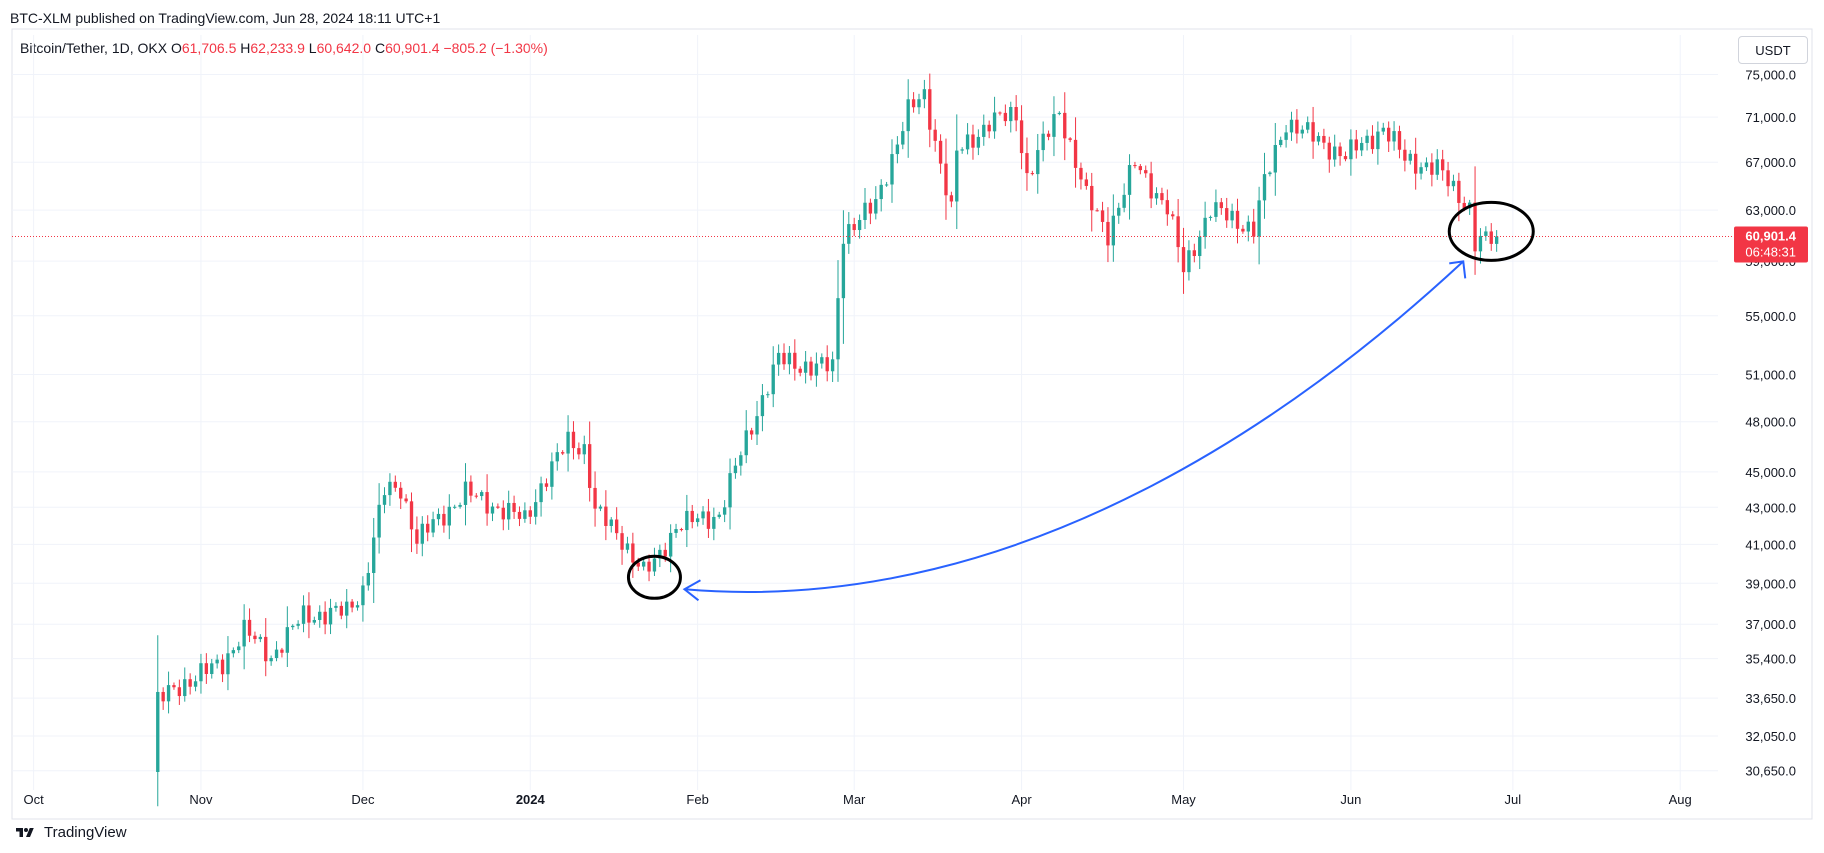 This screenshot has height=853, width=1824. I want to click on y-tick-label: 32,050.0, so click(1770, 736).